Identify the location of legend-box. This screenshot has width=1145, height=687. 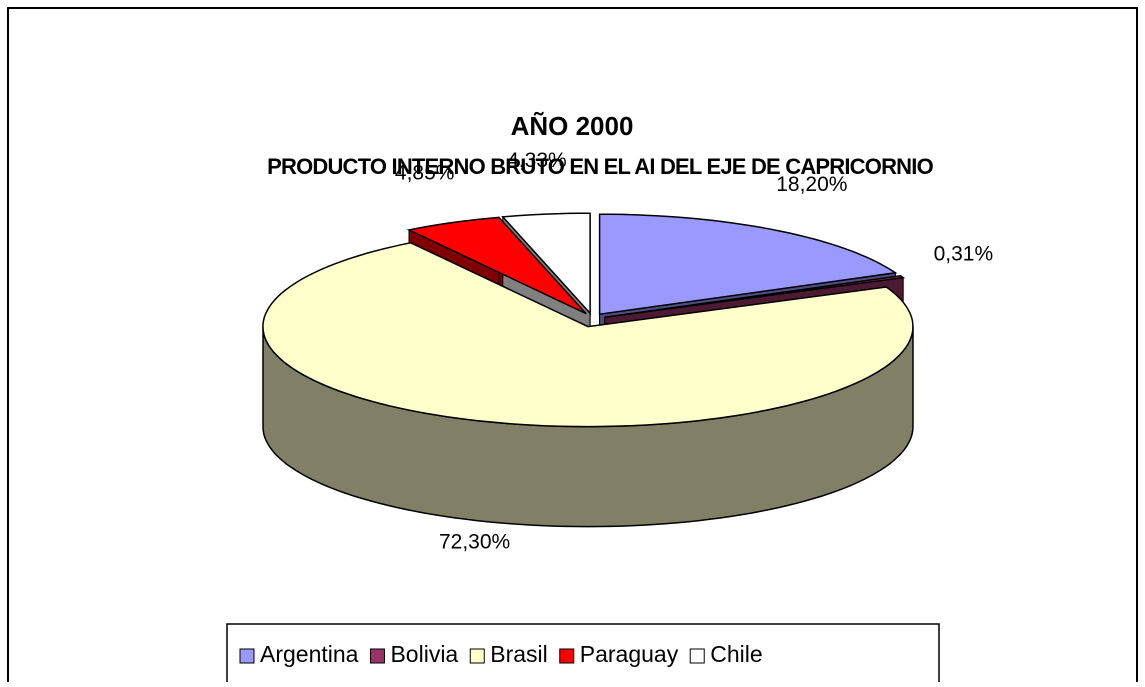
(583, 655).